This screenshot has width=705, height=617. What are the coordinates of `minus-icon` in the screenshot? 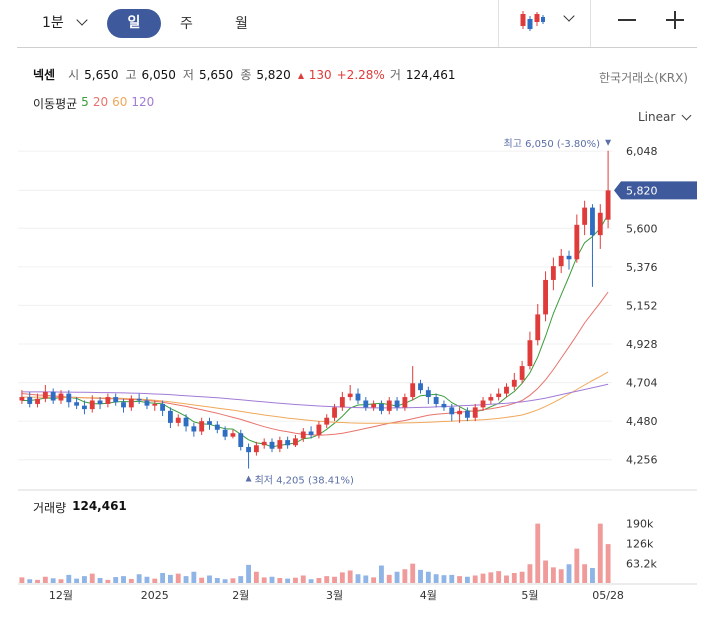 It's located at (627, 20).